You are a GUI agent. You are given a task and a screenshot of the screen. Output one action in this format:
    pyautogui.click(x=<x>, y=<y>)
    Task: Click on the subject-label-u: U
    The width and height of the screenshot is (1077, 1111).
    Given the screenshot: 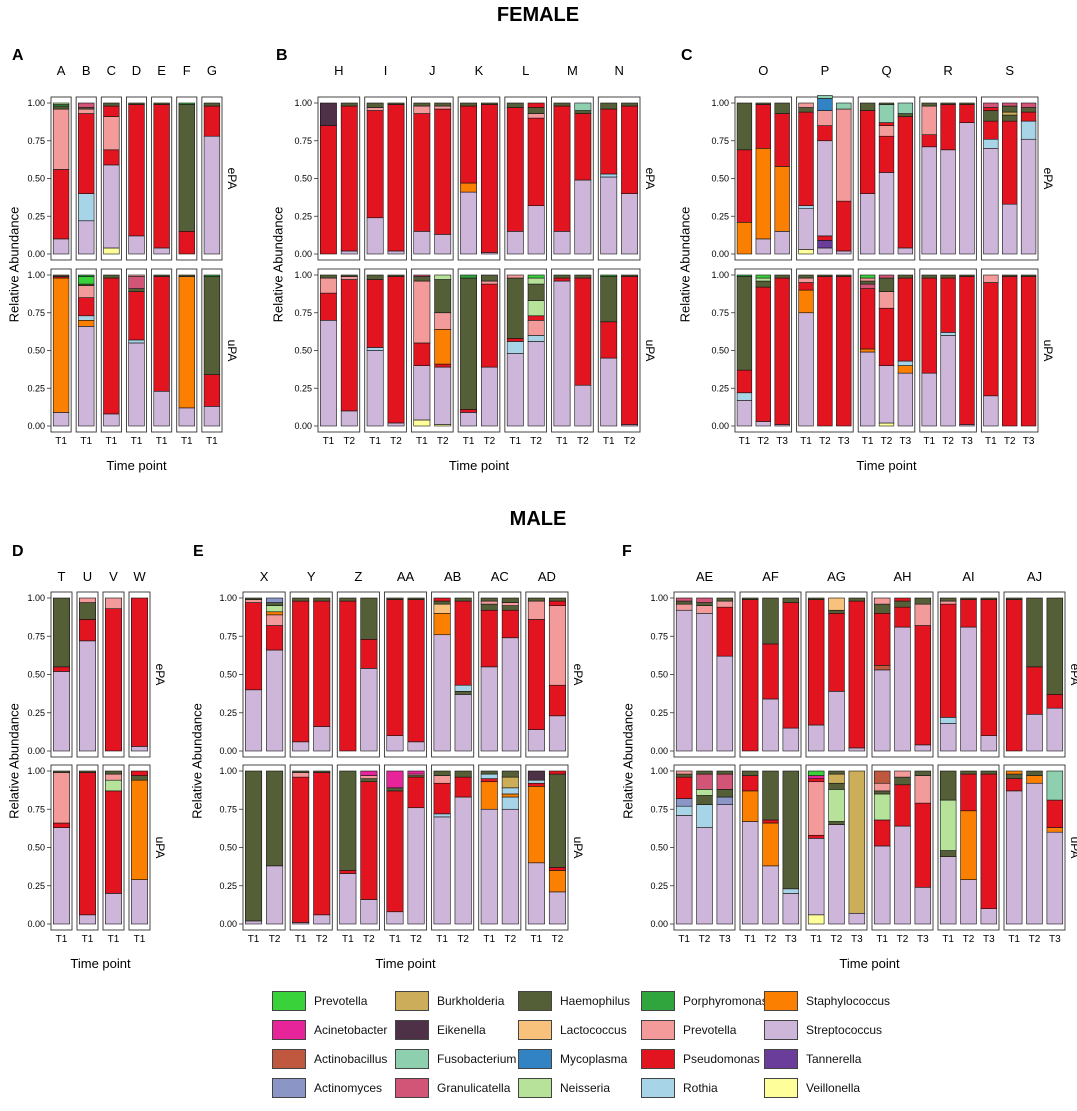 What is the action you would take?
    pyautogui.click(x=87, y=576)
    